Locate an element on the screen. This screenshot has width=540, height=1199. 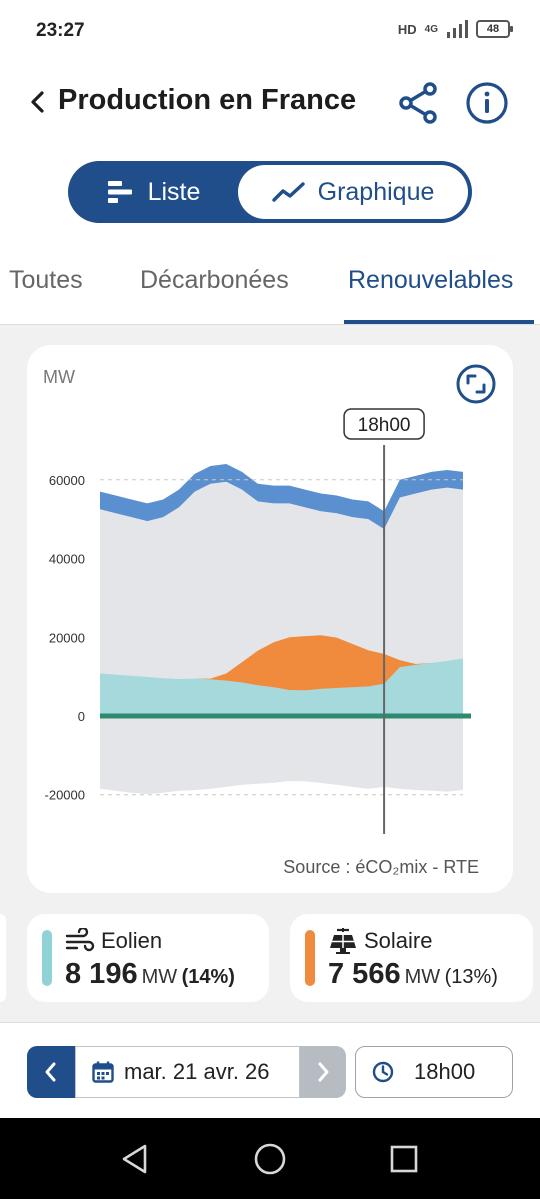
share-icon is located at coordinates (419, 103).